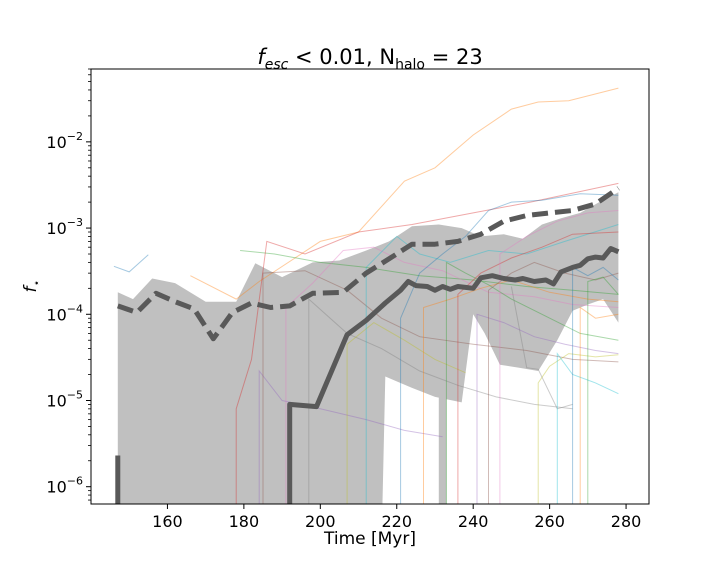  I want to click on y-tick-label: 10⁻³, so click(64, 227).